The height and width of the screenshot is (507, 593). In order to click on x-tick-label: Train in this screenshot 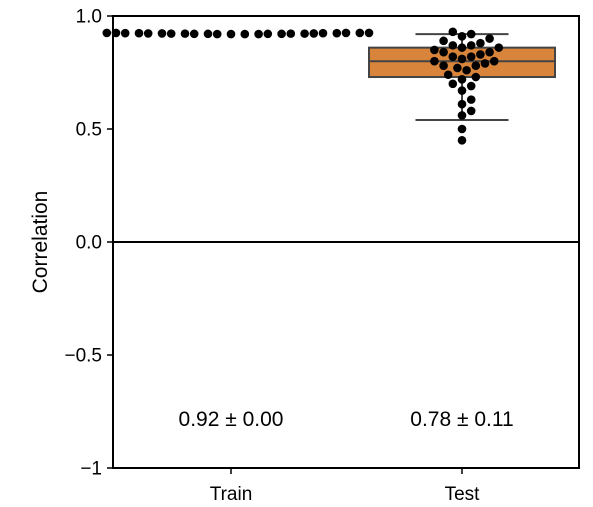, I will do `click(231, 494)`.